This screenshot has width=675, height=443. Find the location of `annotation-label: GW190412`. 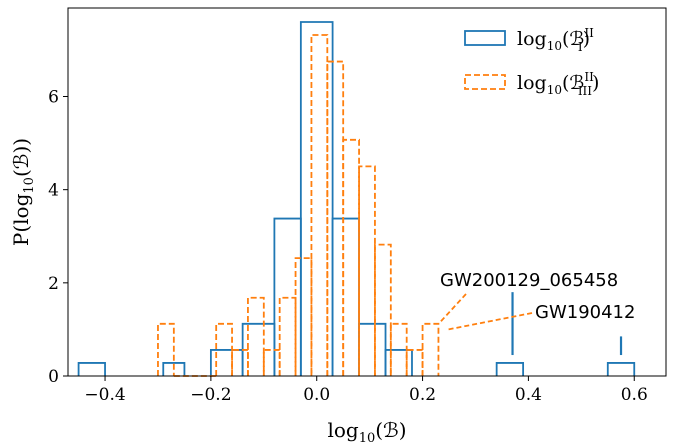

annotation-label: GW190412 is located at coordinates (585, 312).